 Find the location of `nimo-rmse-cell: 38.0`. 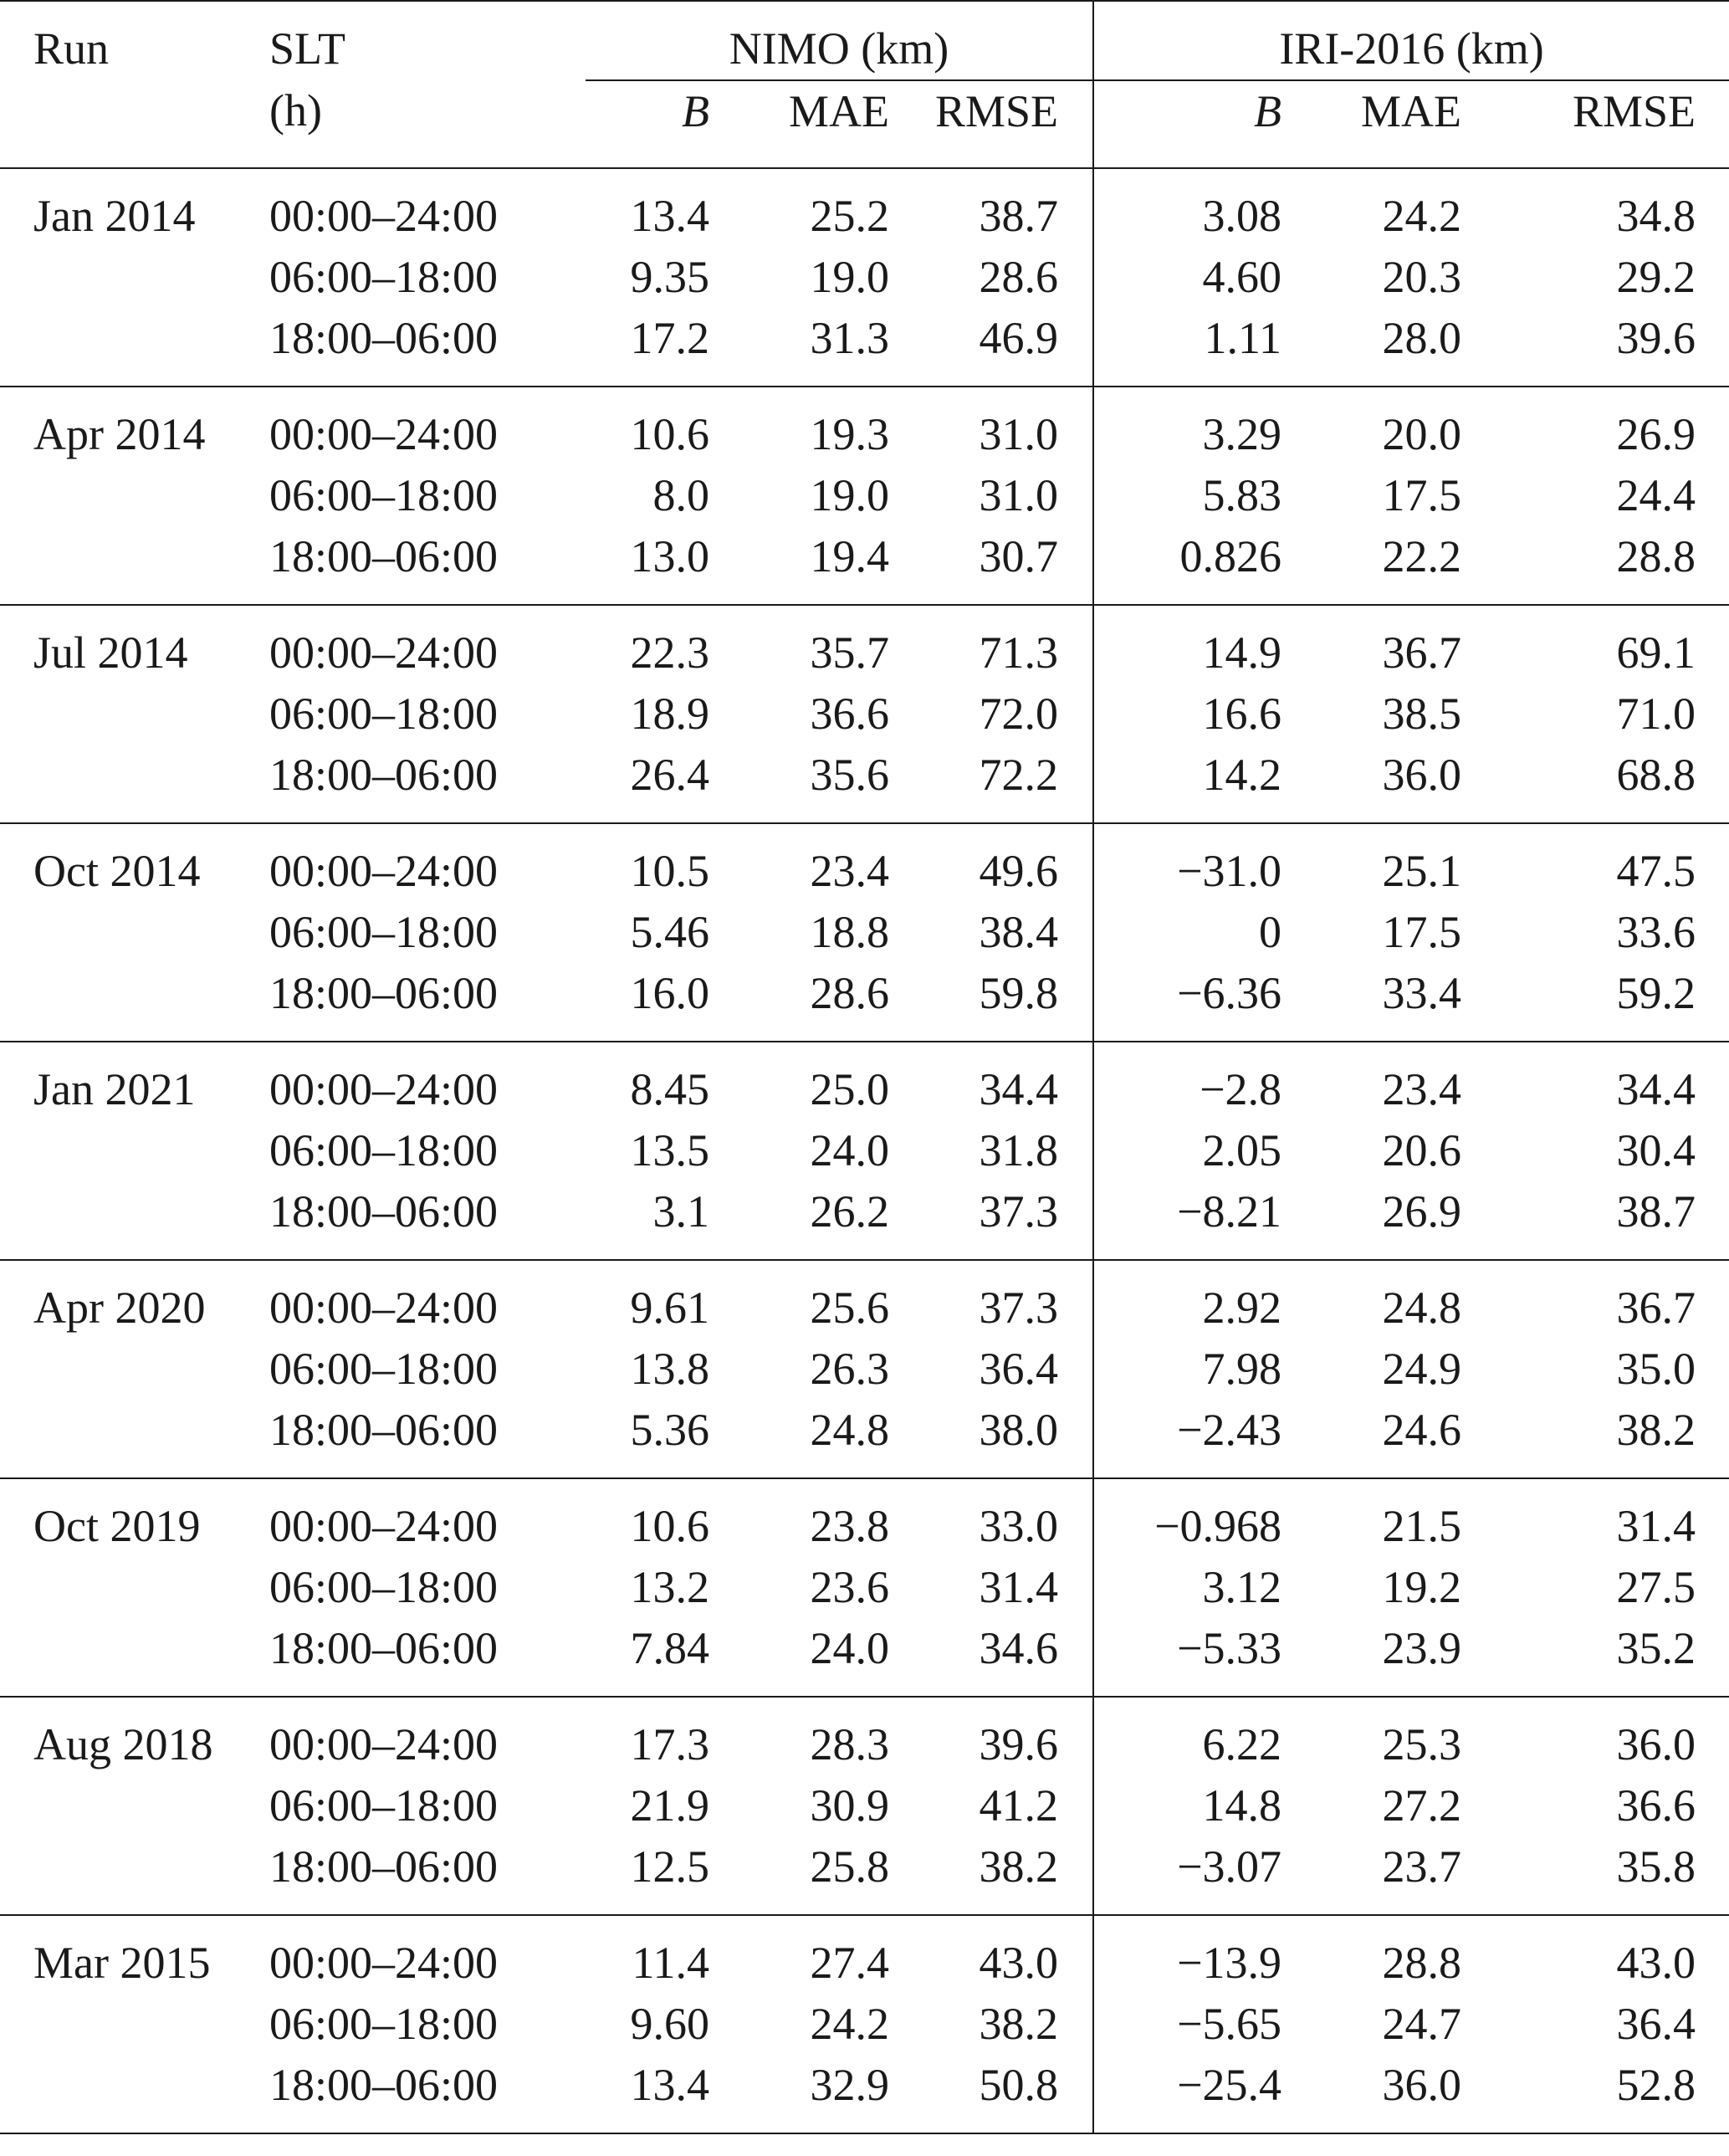

nimo-rmse-cell: 38.0 is located at coordinates (991, 1439).